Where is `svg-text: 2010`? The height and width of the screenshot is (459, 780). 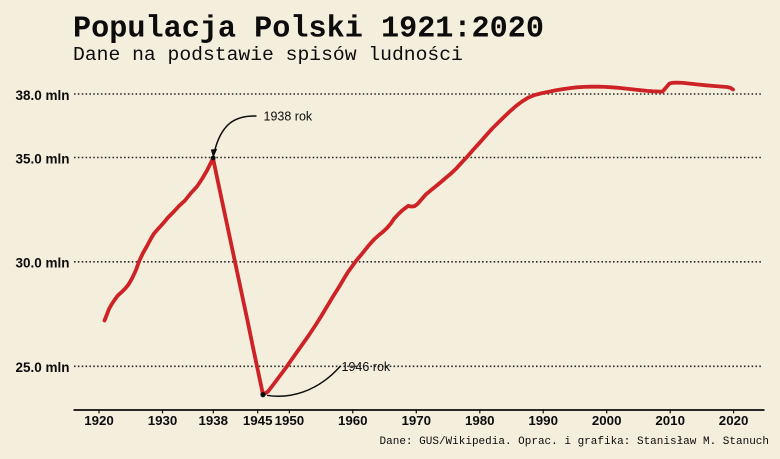 svg-text: 2010 is located at coordinates (670, 420).